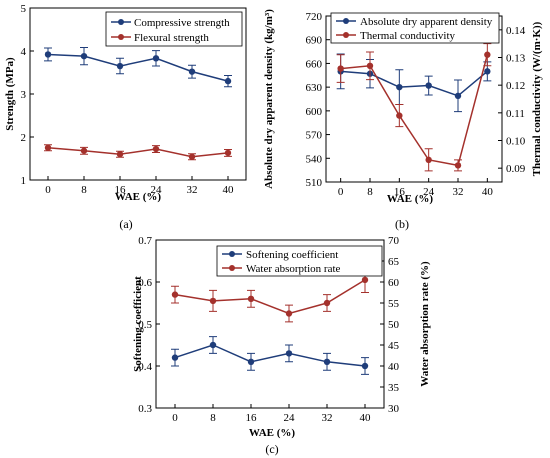  What do you see at coordinates (24, 138) in the screenshot?
I see `y-tick-label-a-1: 2` at bounding box center [24, 138].